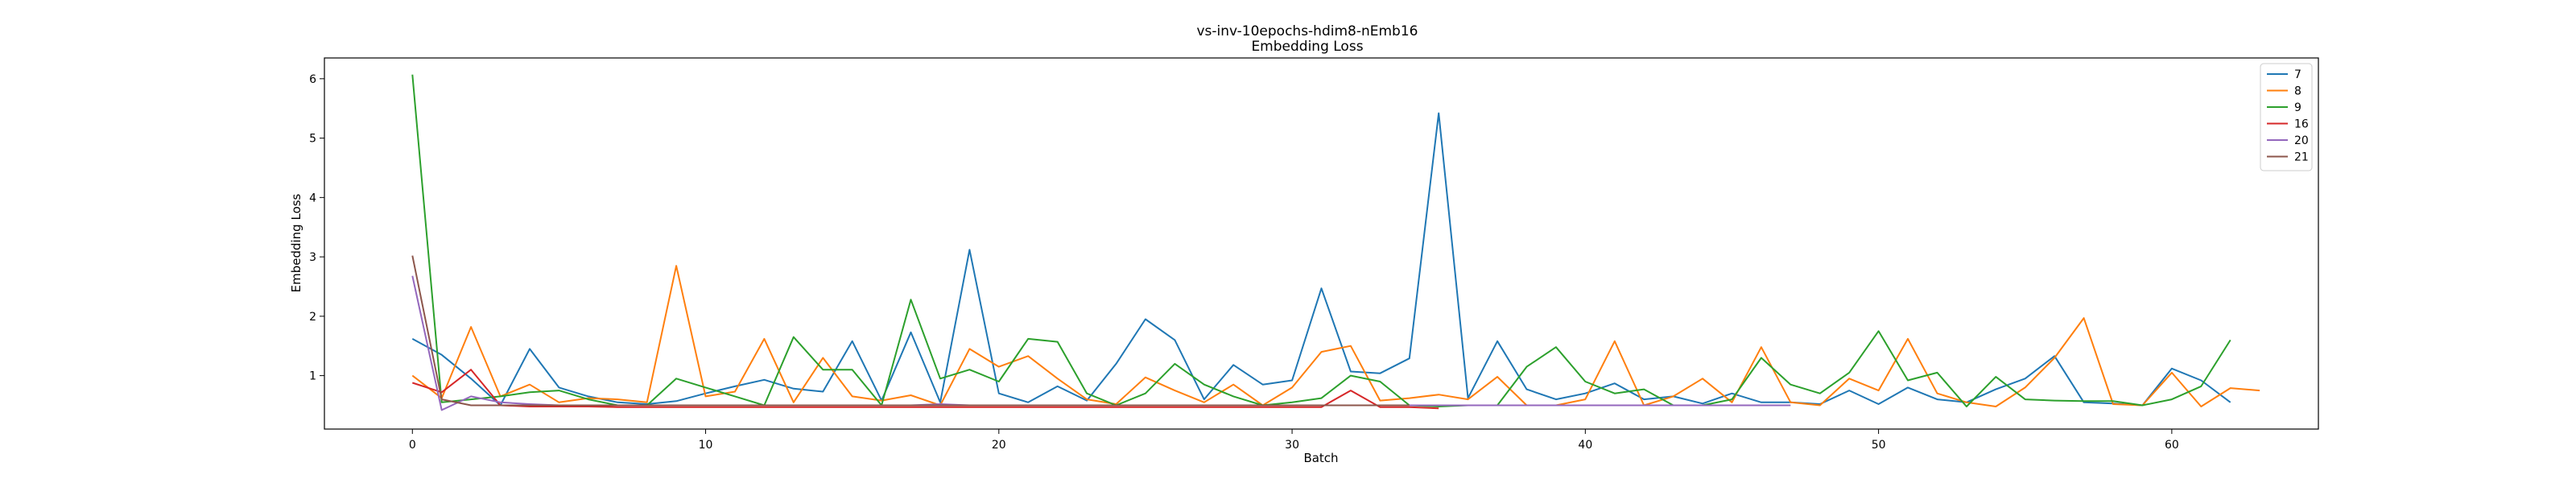 This screenshot has width=2576, height=483. Describe the element at coordinates (312, 317) in the screenshot. I see `y-tick-label: 2` at that location.